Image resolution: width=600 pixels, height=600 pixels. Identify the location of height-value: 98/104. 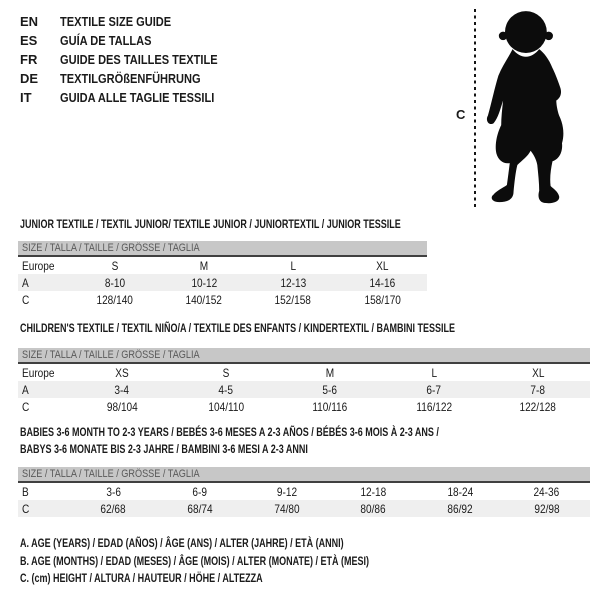
(122, 406).